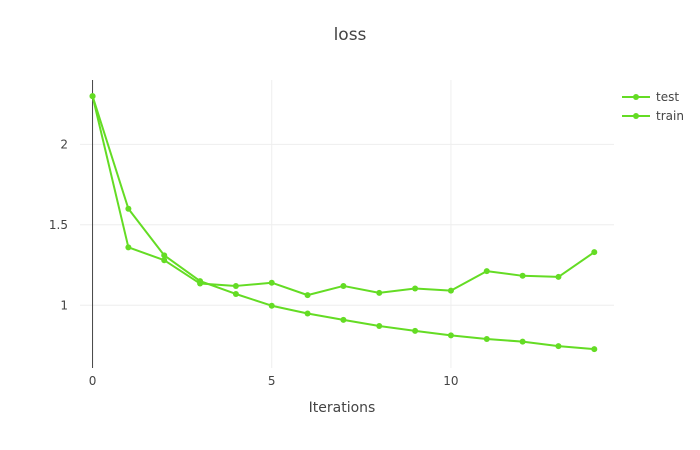 The width and height of the screenshot is (700, 450). What do you see at coordinates (653, 116) in the screenshot?
I see `legend-item-train: train` at bounding box center [653, 116].